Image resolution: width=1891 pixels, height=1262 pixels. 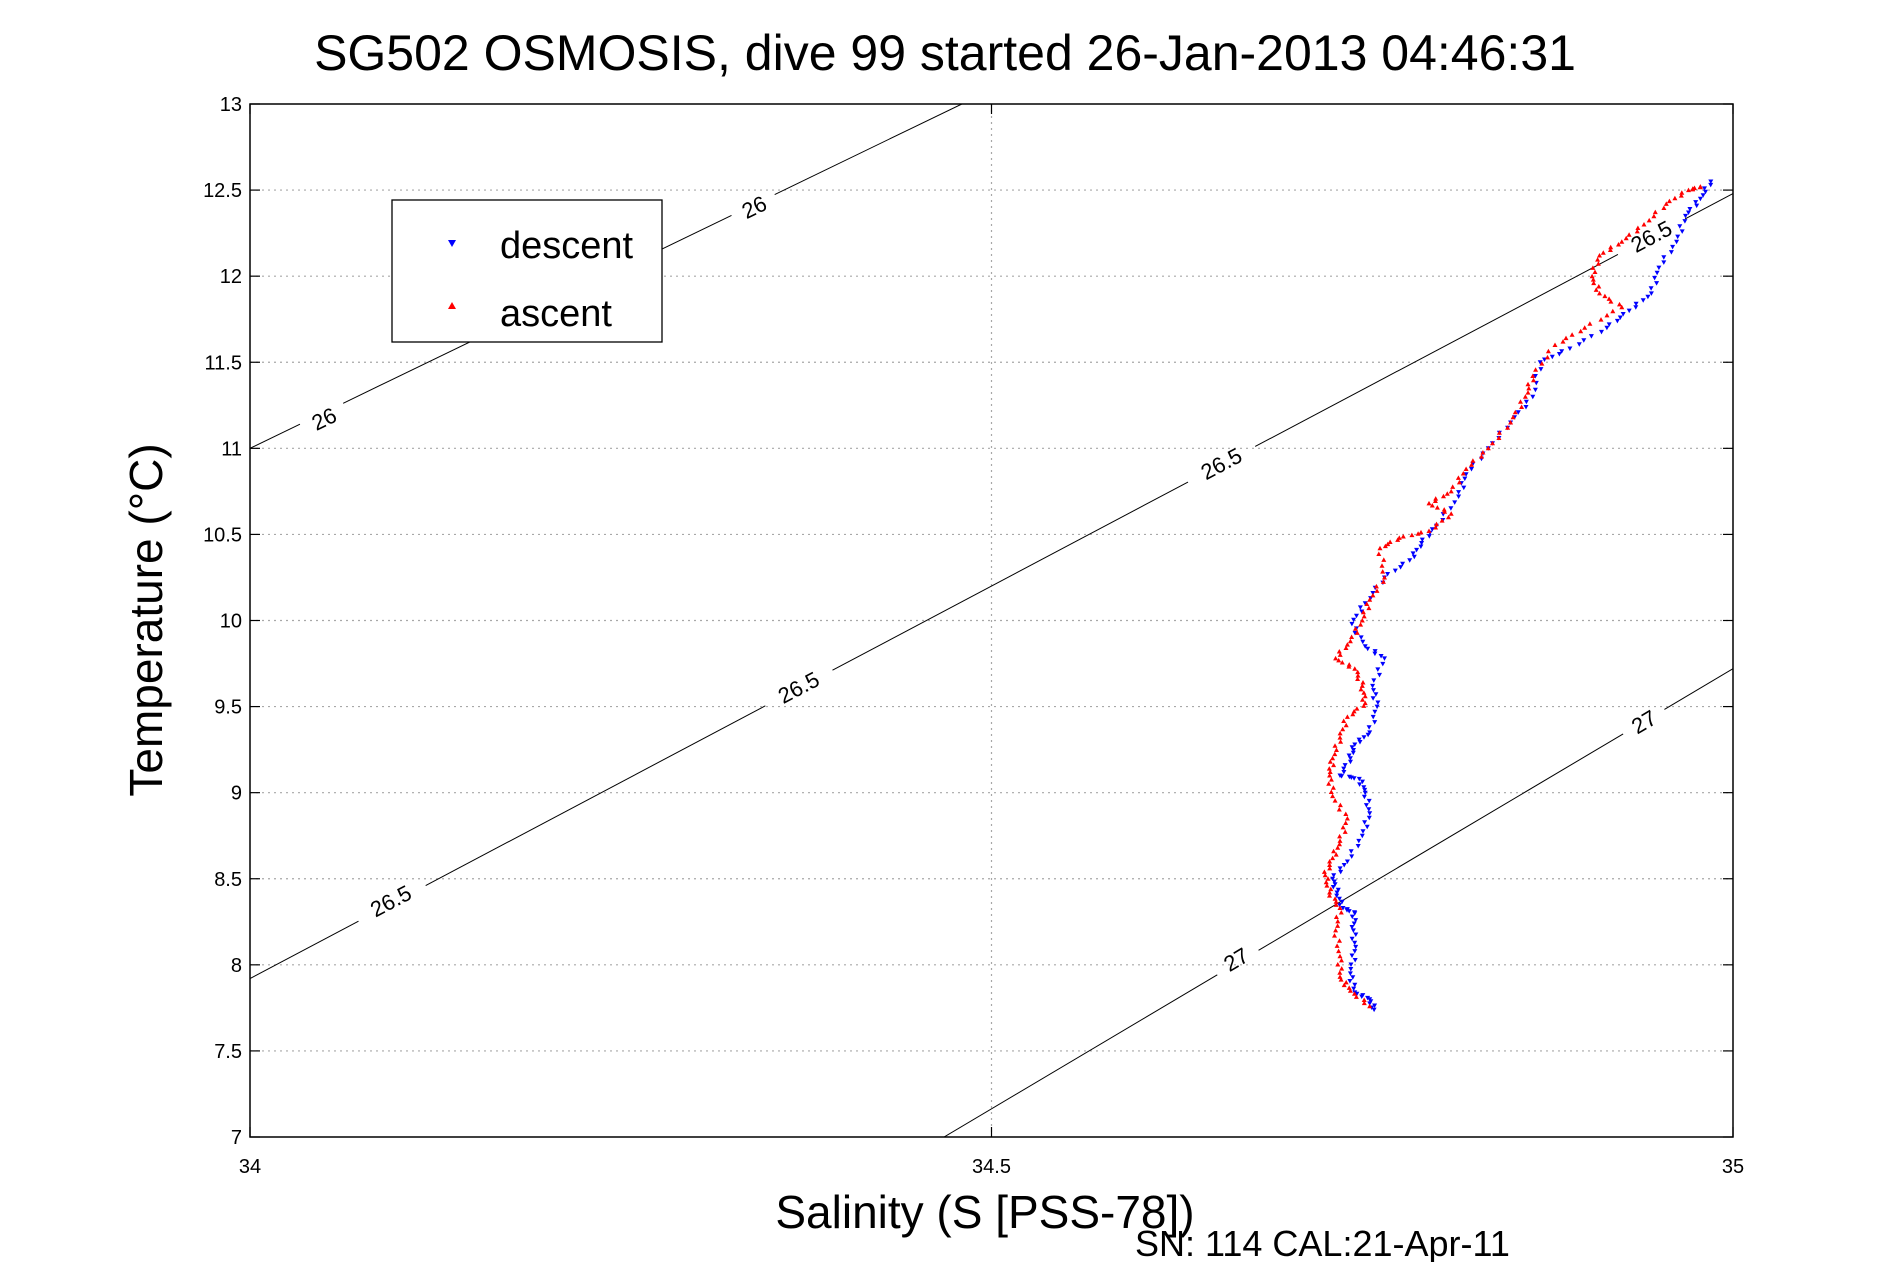 What do you see at coordinates (236, 1138) in the screenshot?
I see `y-tick-label: 7` at bounding box center [236, 1138].